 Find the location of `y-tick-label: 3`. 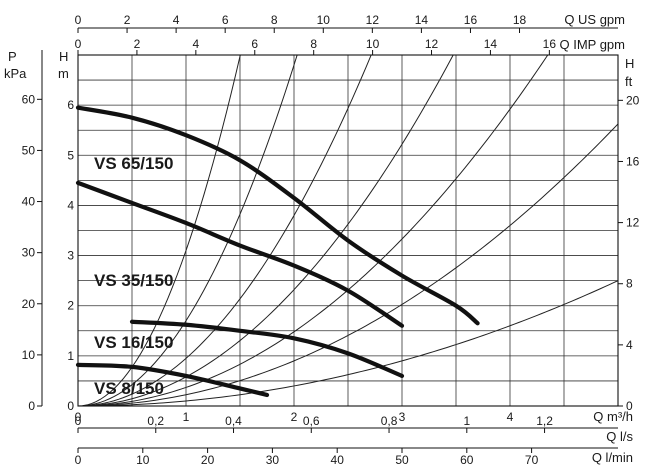

y-tick-label: 3 is located at coordinates (70, 256).